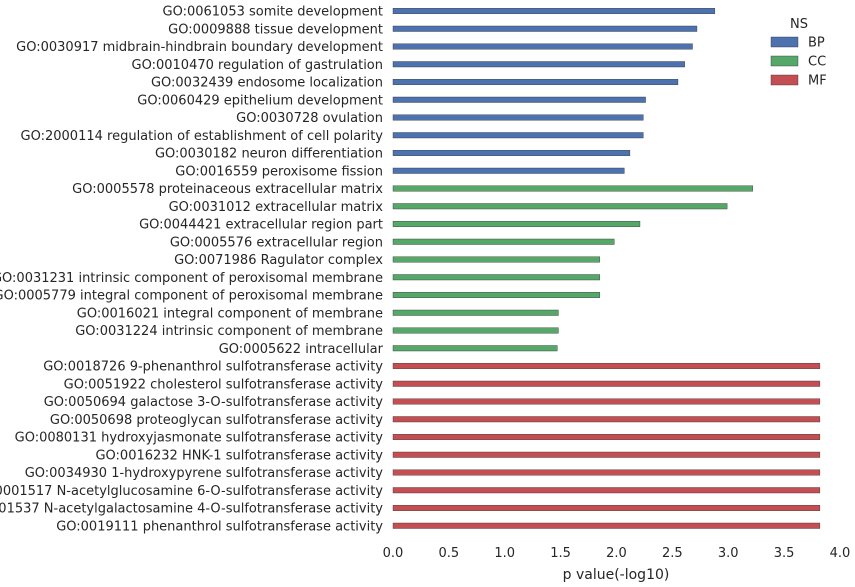  Describe the element at coordinates (616, 575) in the screenshot. I see `x-axis-label: p value(-log10)` at that location.